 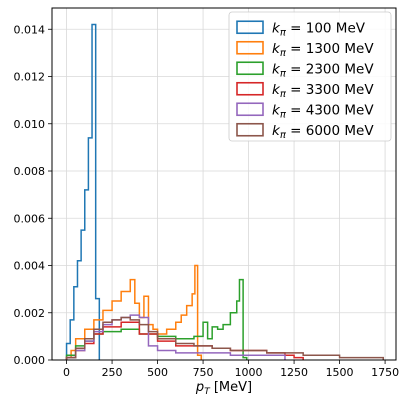 What do you see at coordinates (340, 372) in the screenshot?
I see `x-tick-label: 1500` at bounding box center [340, 372].